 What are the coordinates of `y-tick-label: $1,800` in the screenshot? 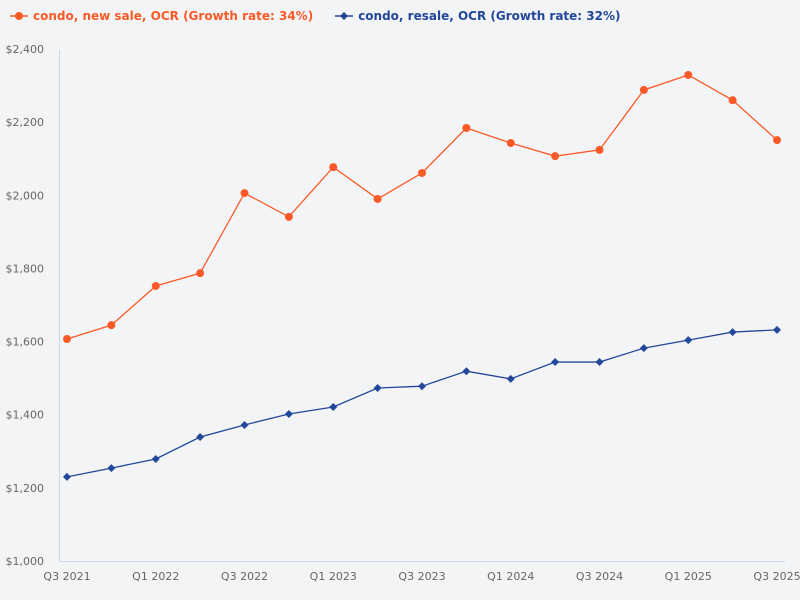 It's located at (25, 268).